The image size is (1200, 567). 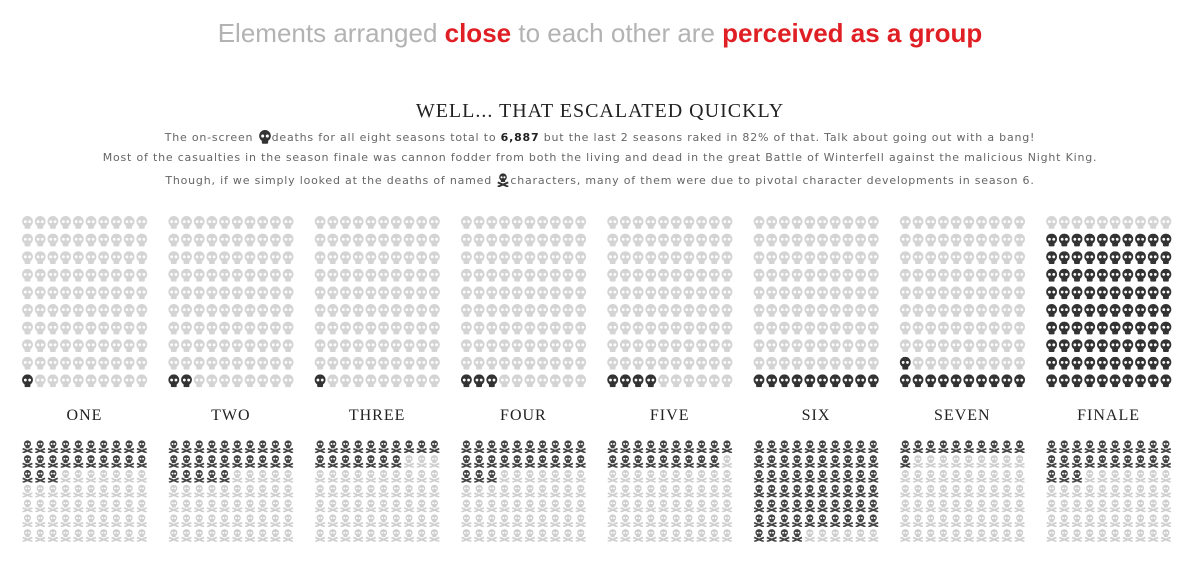 What do you see at coordinates (377, 415) in the screenshot?
I see `season-label: THREE` at bounding box center [377, 415].